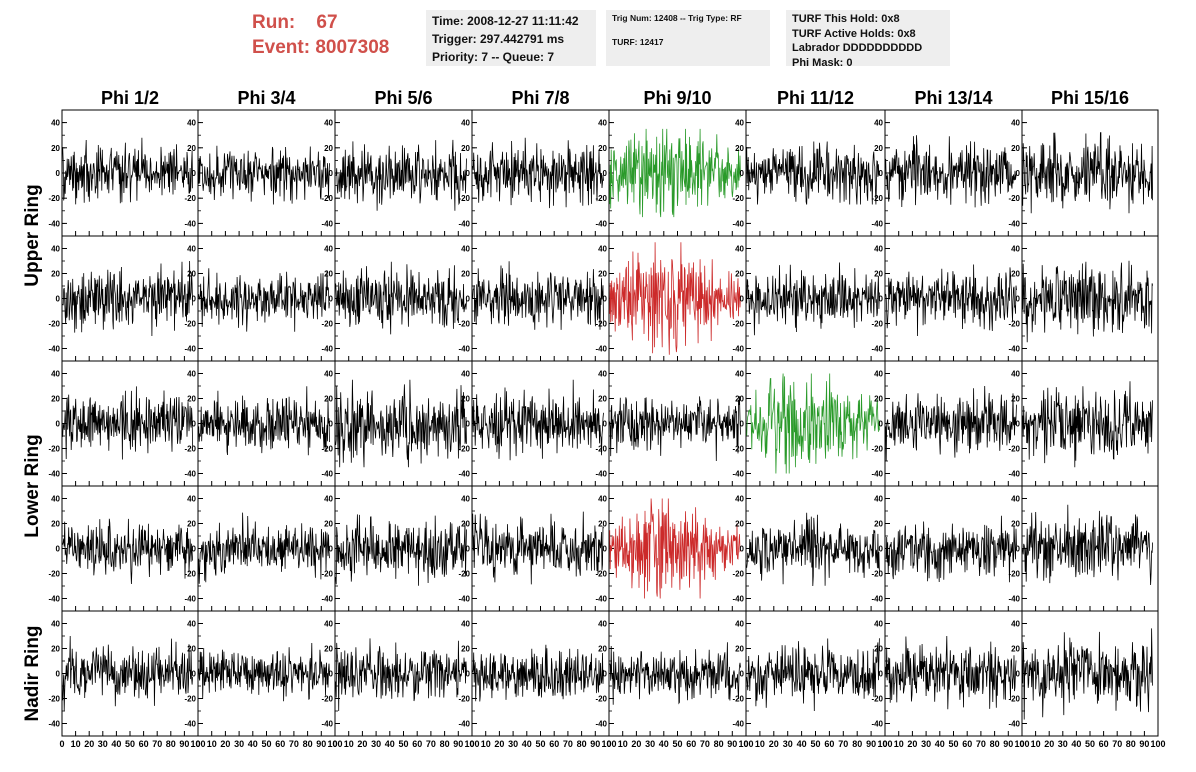 The height and width of the screenshot is (772, 1196). Describe the element at coordinates (815, 98) in the screenshot. I see `column-title-6: Phi 11/12` at that location.